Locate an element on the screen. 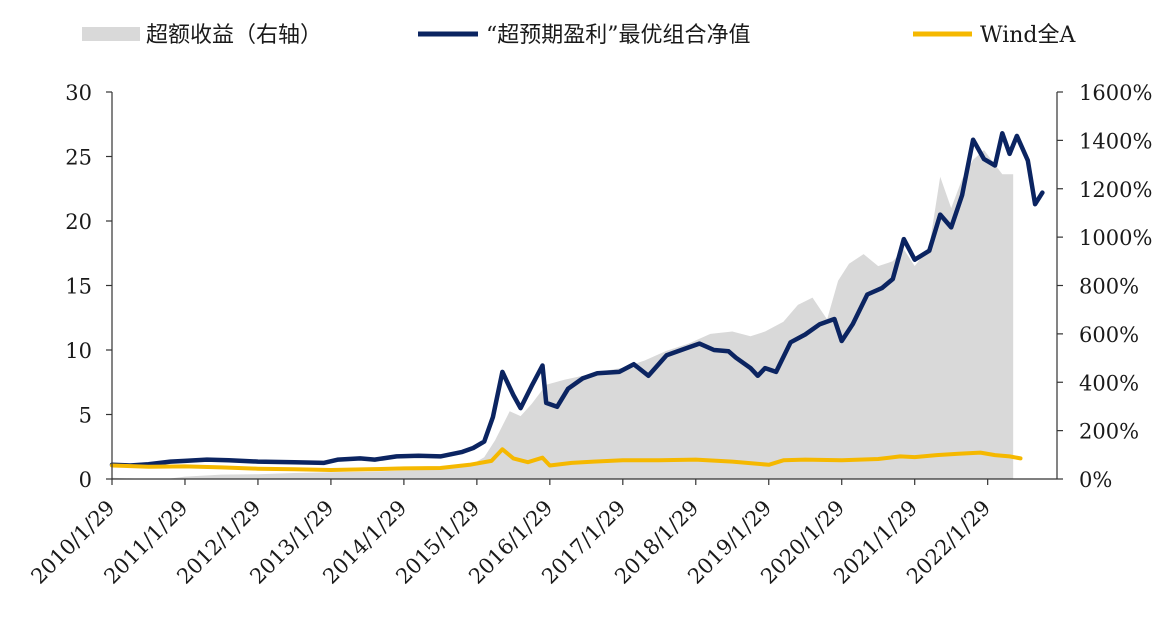 The image size is (1167, 624). legend-label-wind-all-a: Wind全A is located at coordinates (1028, 35).